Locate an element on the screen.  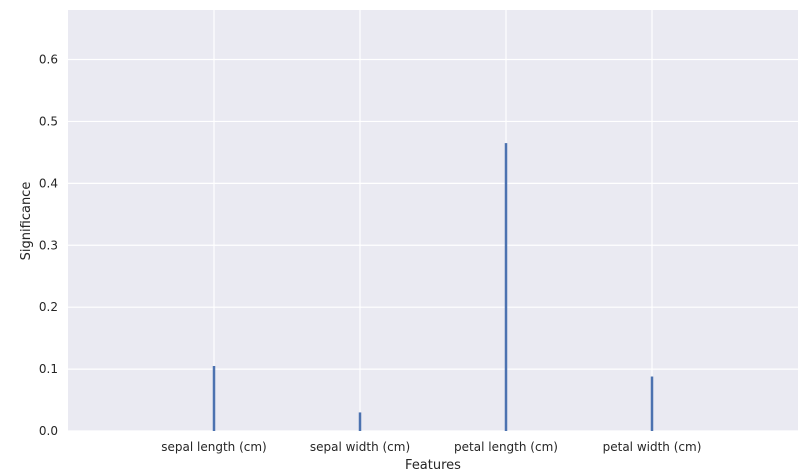
y-axis-label: Significance is located at coordinates (26, 221).